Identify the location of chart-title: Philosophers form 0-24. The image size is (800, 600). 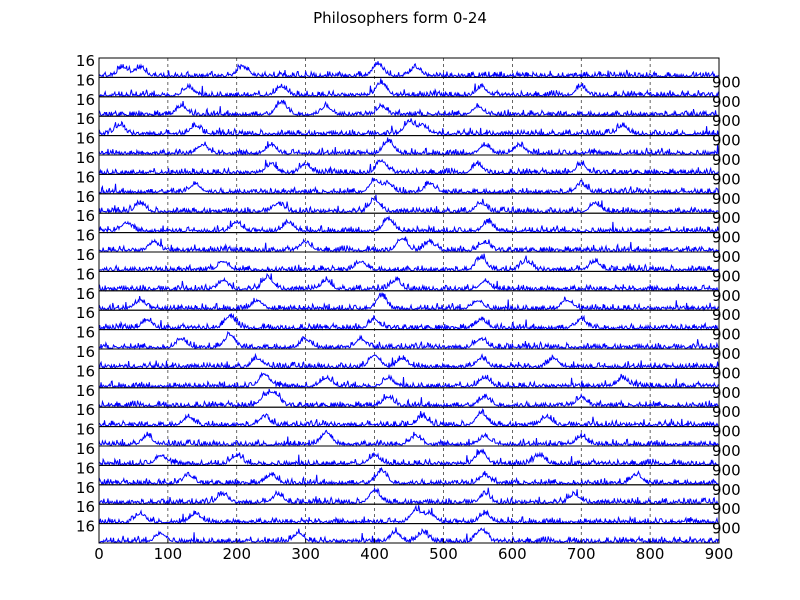
(400, 18).